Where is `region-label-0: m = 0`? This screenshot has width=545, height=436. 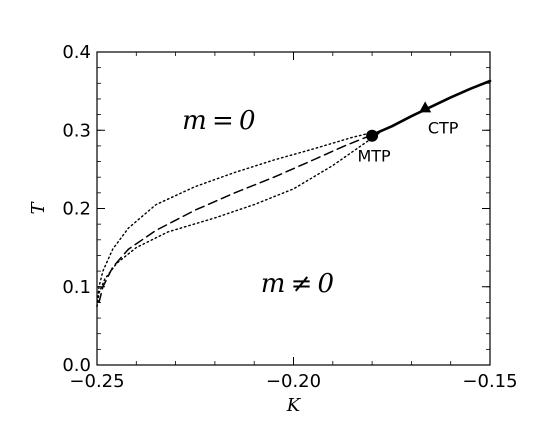
region-label-0: m = 0 is located at coordinates (218, 121).